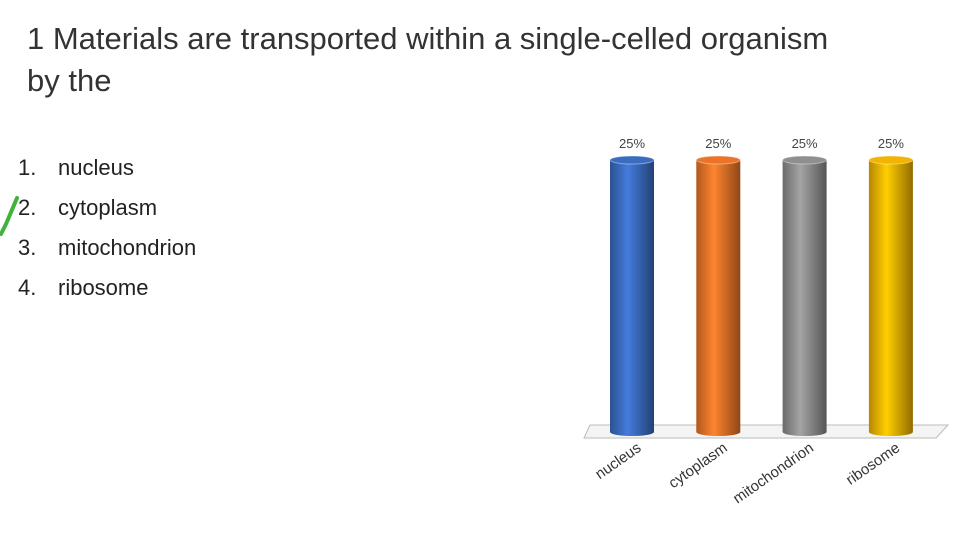 Image resolution: width=960 pixels, height=540 pixels. Describe the element at coordinates (27, 207) in the screenshot. I see `item-marker: 2.` at that location.